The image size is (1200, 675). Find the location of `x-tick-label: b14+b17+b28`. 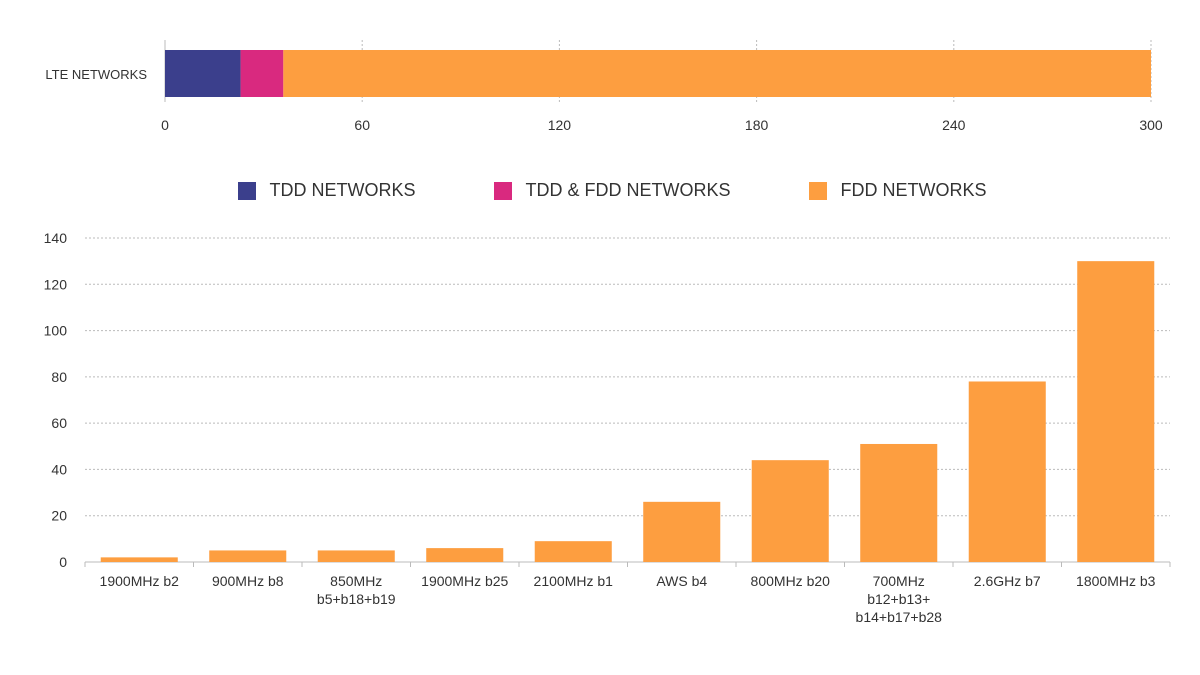

x-tick-label: b14+b17+b28 is located at coordinates (899, 617).